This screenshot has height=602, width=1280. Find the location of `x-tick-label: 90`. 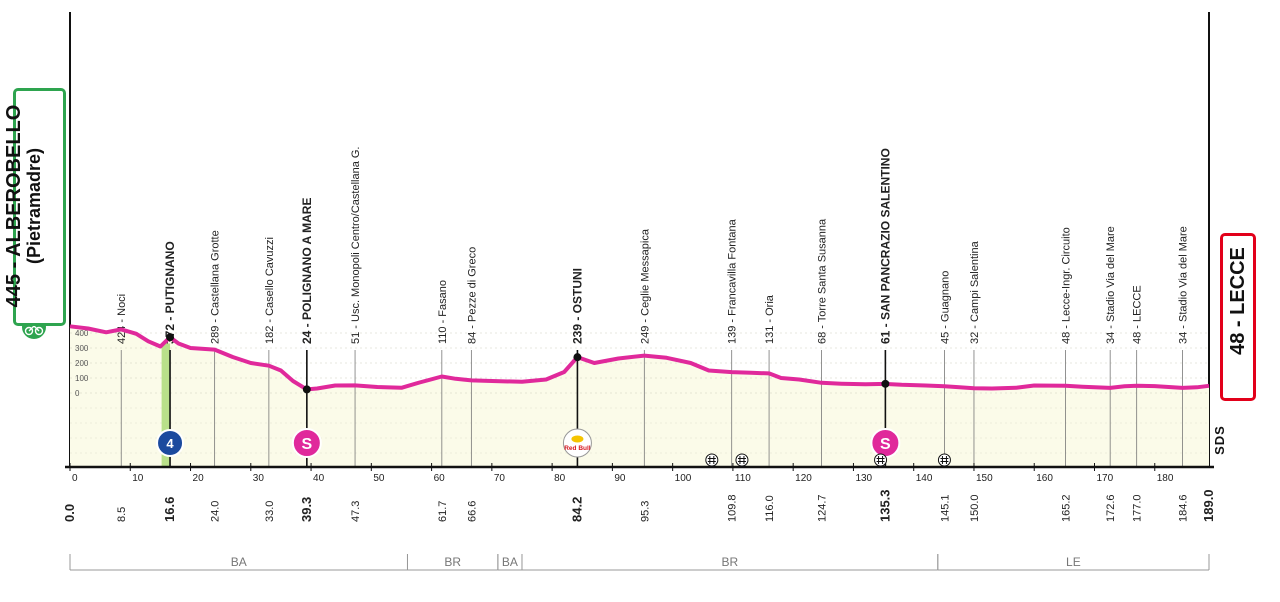

x-tick-label: 90 is located at coordinates (620, 478).